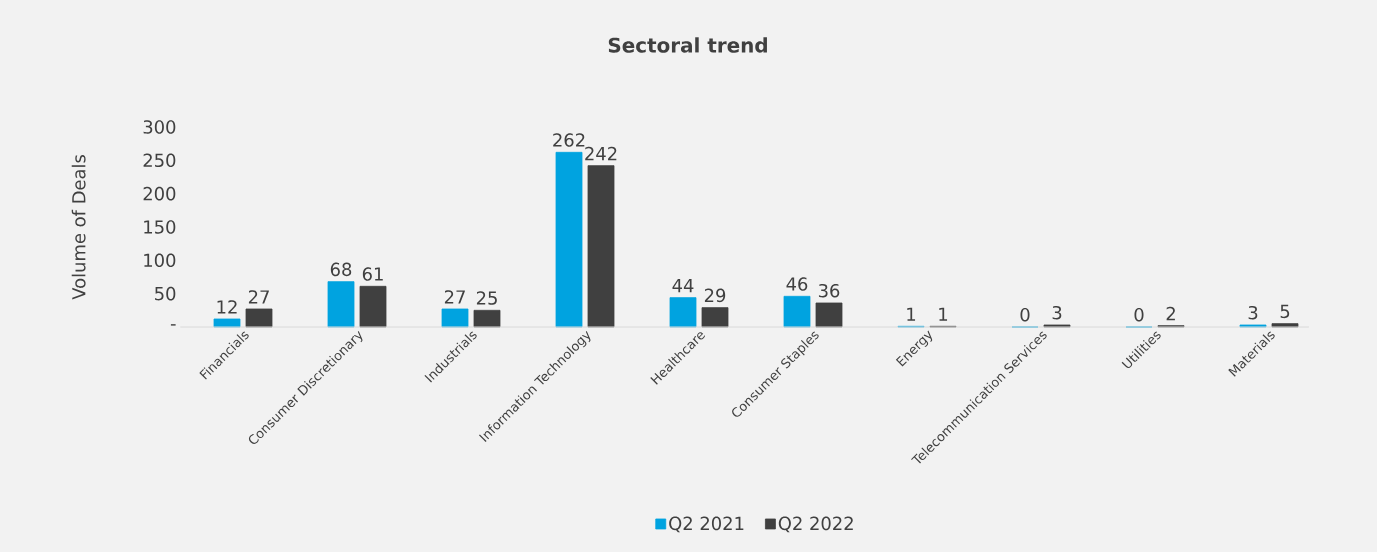 The width and height of the screenshot is (1377, 552). Describe the element at coordinates (706, 524) in the screenshot. I see `legend-label: Q2 2021` at that location.